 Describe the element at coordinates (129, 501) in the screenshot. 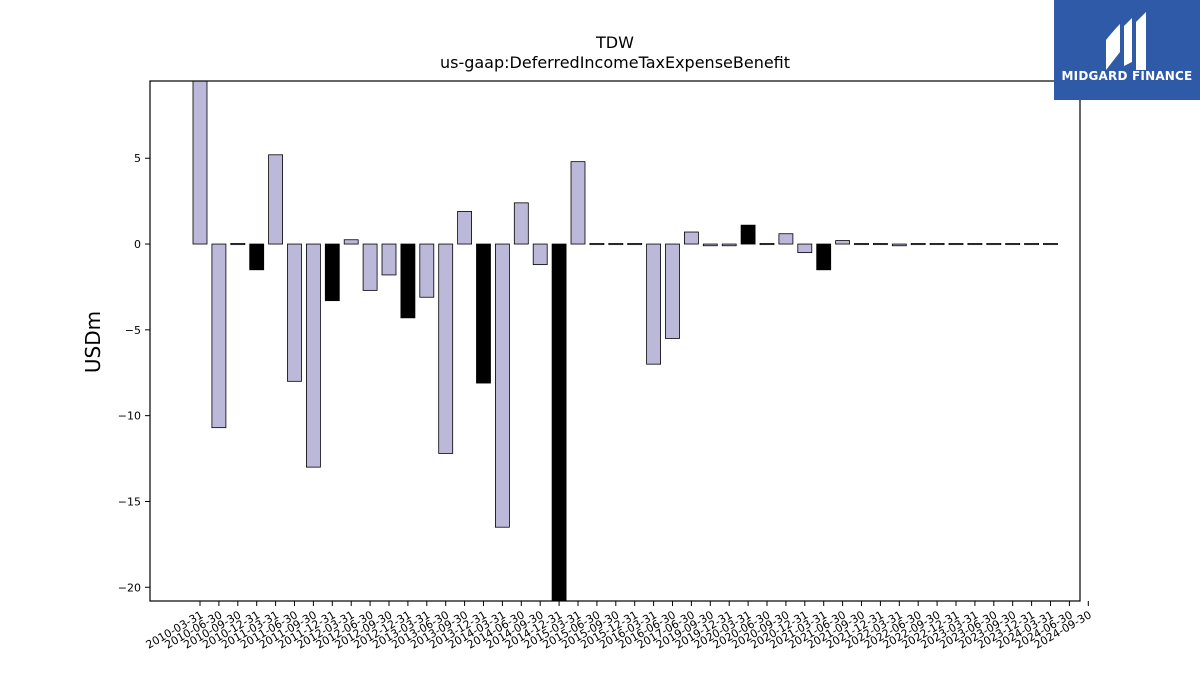

I see `y-tick-label: −15` at that location.